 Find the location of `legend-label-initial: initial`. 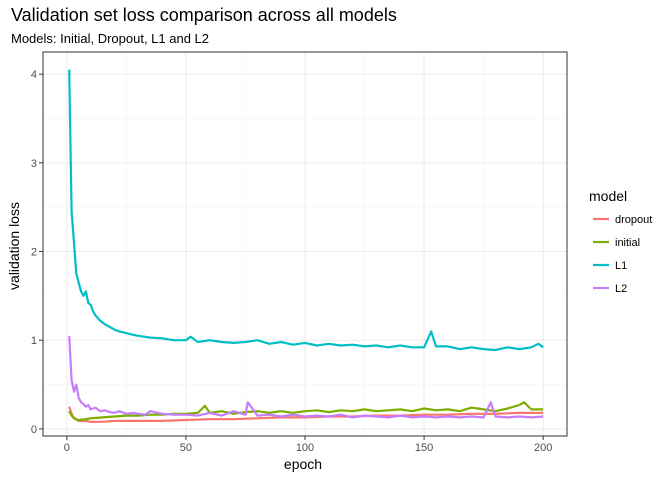

legend-label-initial: initial is located at coordinates (627, 243).